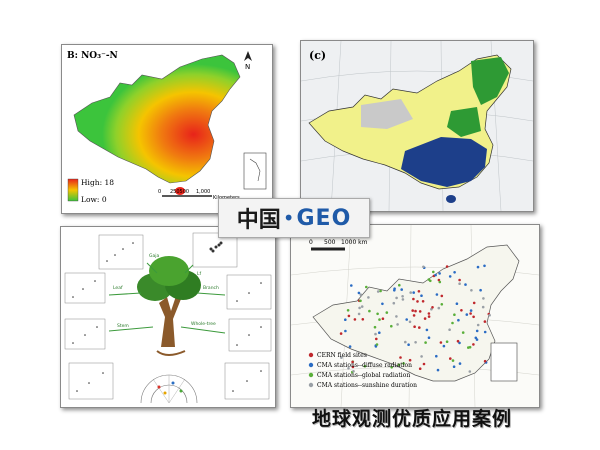  I want to click on legend-marker-global, so click(311, 375).